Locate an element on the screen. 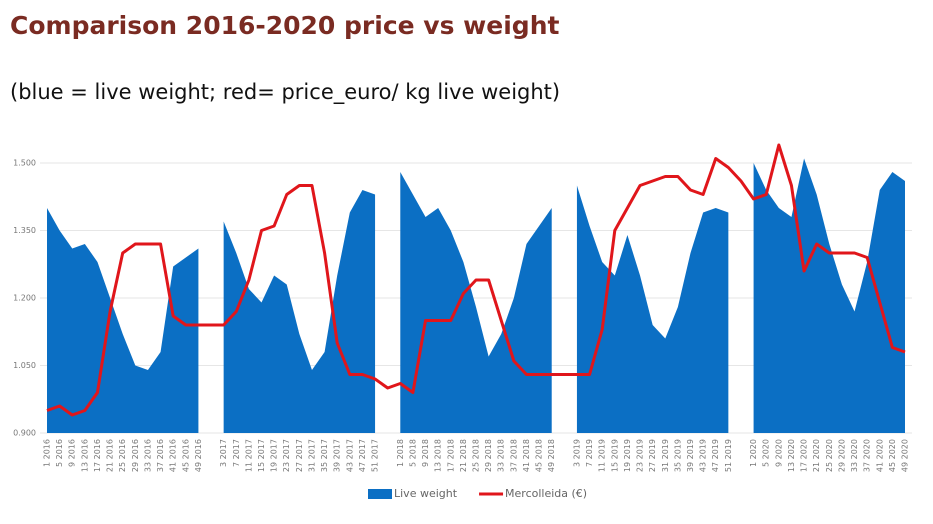 This screenshot has width=933, height=524. x-tick-label: 11 2017 is located at coordinates (248, 455).